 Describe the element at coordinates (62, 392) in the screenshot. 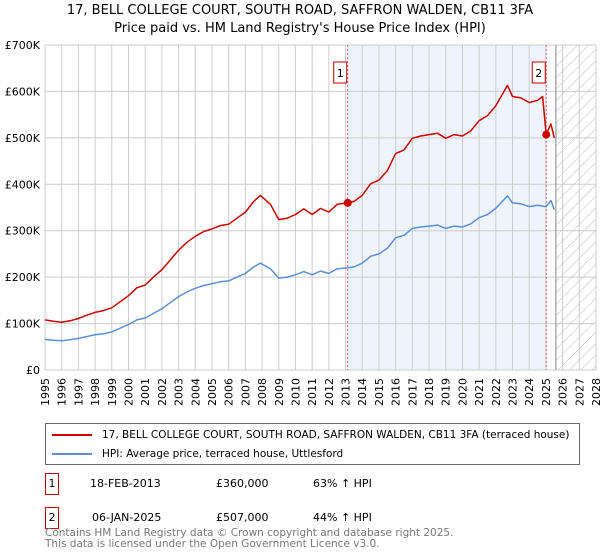

I see `x-tick-label: 1996` at that location.